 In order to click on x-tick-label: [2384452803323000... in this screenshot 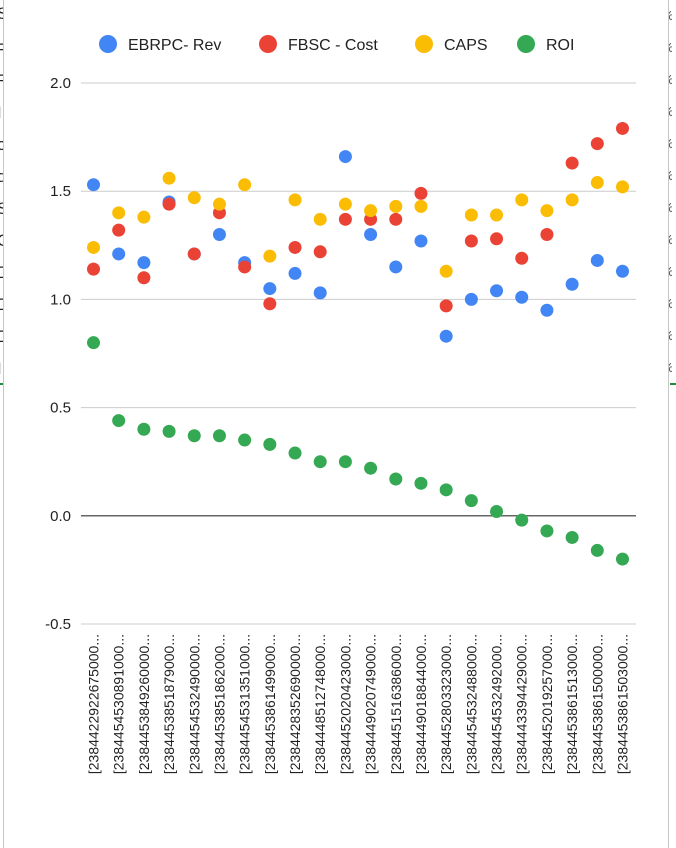, I will do `click(446, 704)`.